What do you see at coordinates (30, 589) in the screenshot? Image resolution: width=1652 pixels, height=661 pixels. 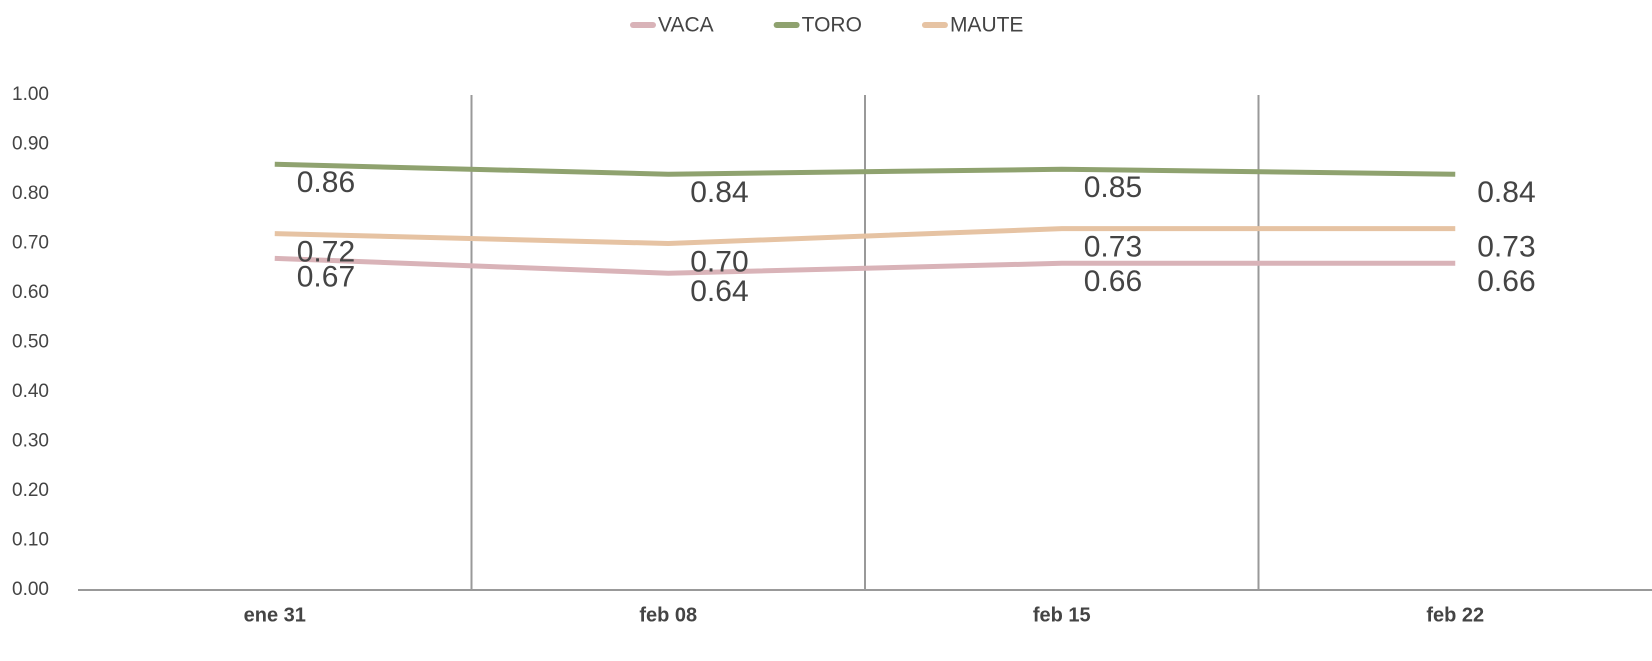 I see `y-tick-label: 0.00` at bounding box center [30, 589].